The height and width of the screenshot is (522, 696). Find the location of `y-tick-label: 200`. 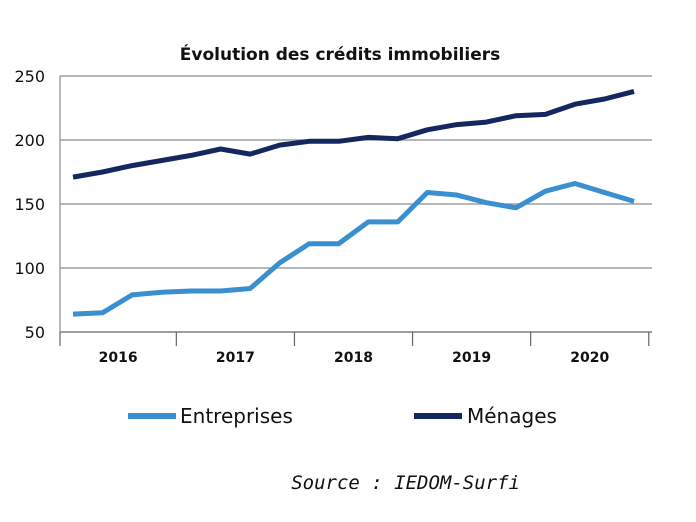

y-tick-label: 200 is located at coordinates (29, 140).